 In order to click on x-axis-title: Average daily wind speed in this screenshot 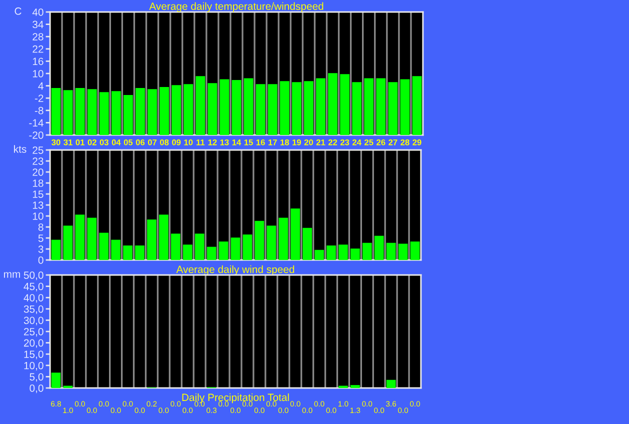, I will do `click(235, 270)`.